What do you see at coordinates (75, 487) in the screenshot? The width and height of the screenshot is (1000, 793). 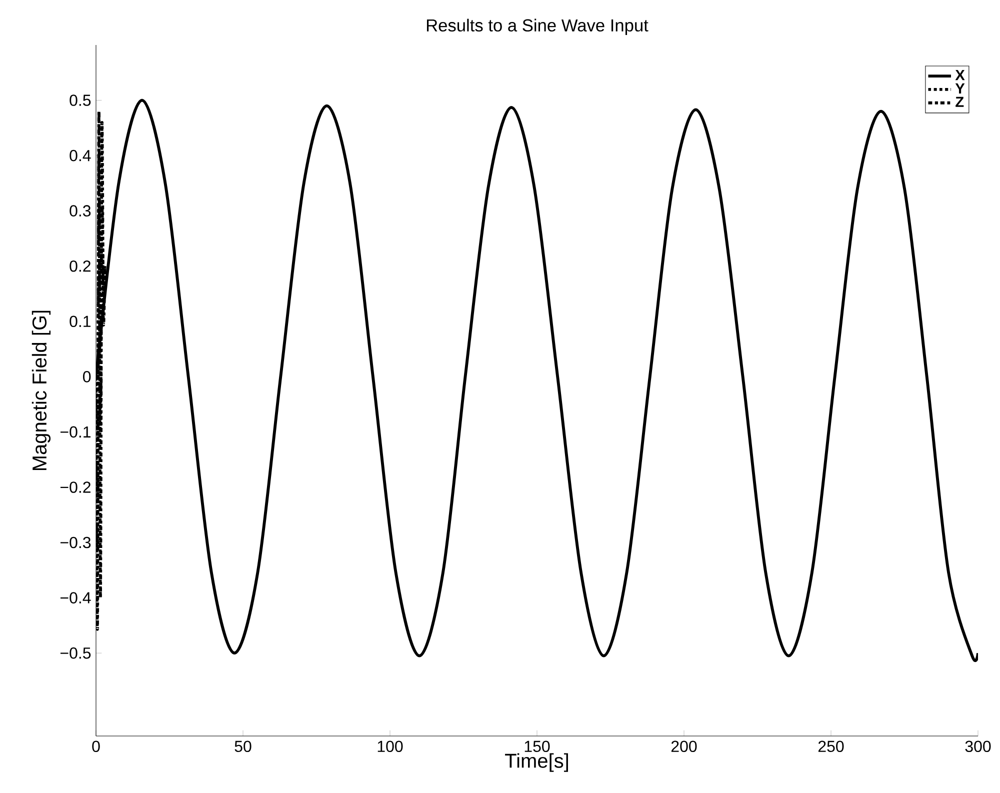 I see `y-tick-label: −0.2` at bounding box center [75, 487].